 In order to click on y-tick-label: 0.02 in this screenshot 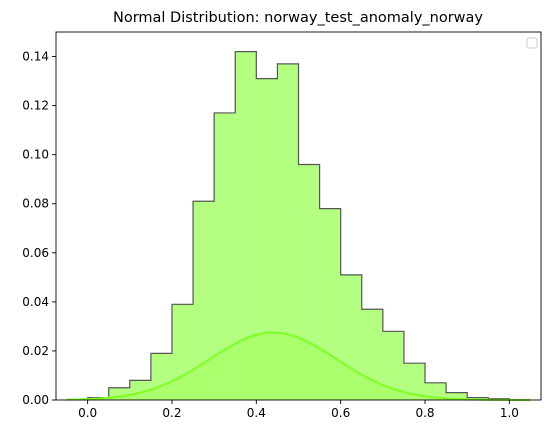, I will do `click(35, 351)`.